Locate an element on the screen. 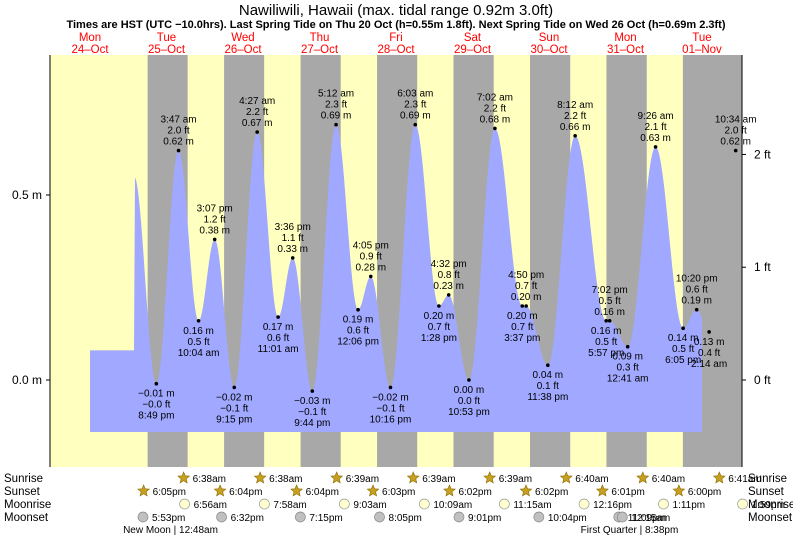 This screenshot has height=539, width=793. day-weekday-label: Mon is located at coordinates (90, 38).